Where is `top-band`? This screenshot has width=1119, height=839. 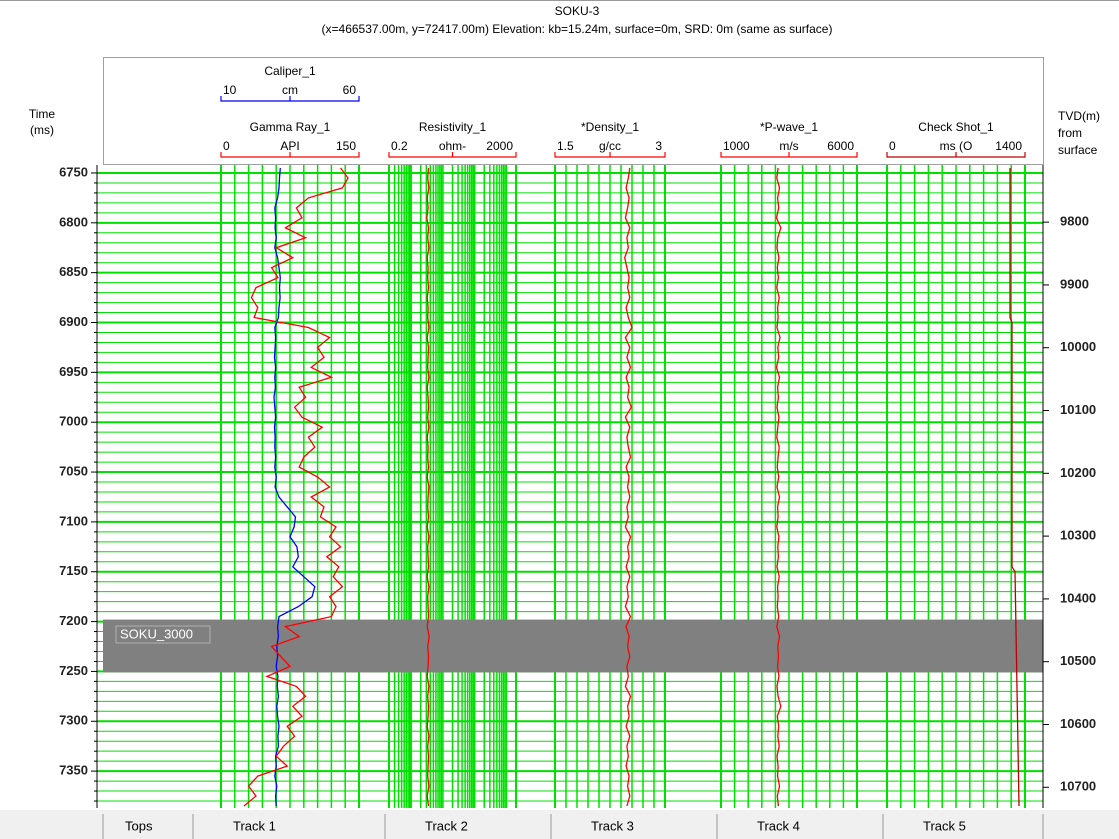 top-band is located at coordinates (573, 646).